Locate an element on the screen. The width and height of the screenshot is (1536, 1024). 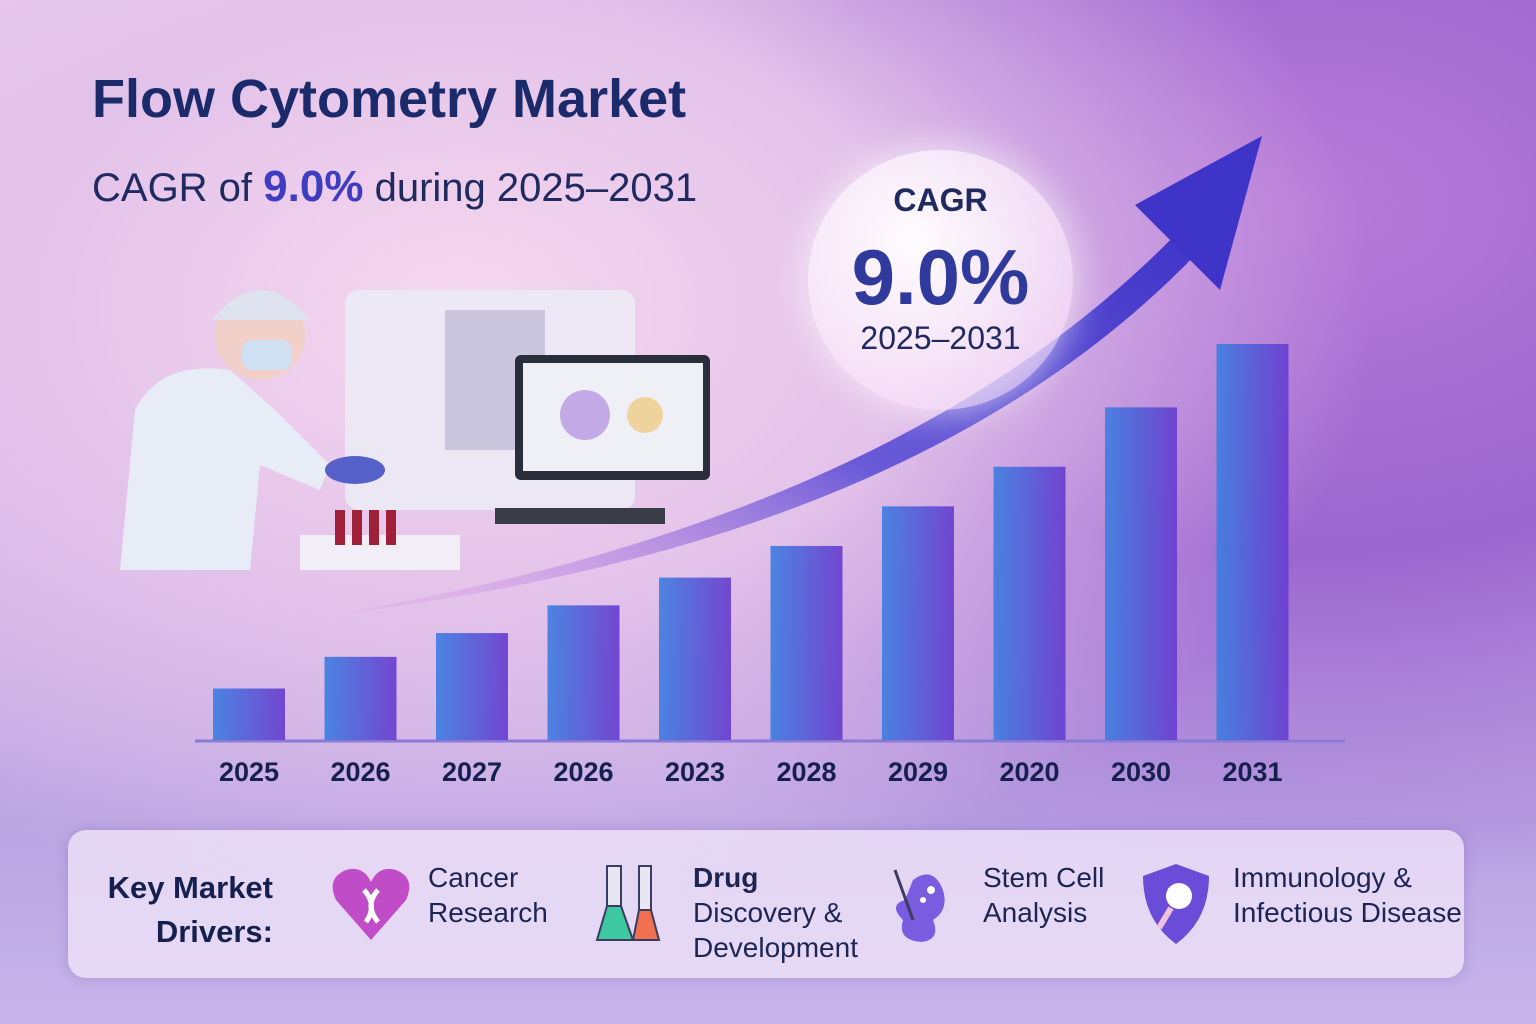
driver-immunology: Immunology & Infectious Disease is located at coordinates (1297, 903).